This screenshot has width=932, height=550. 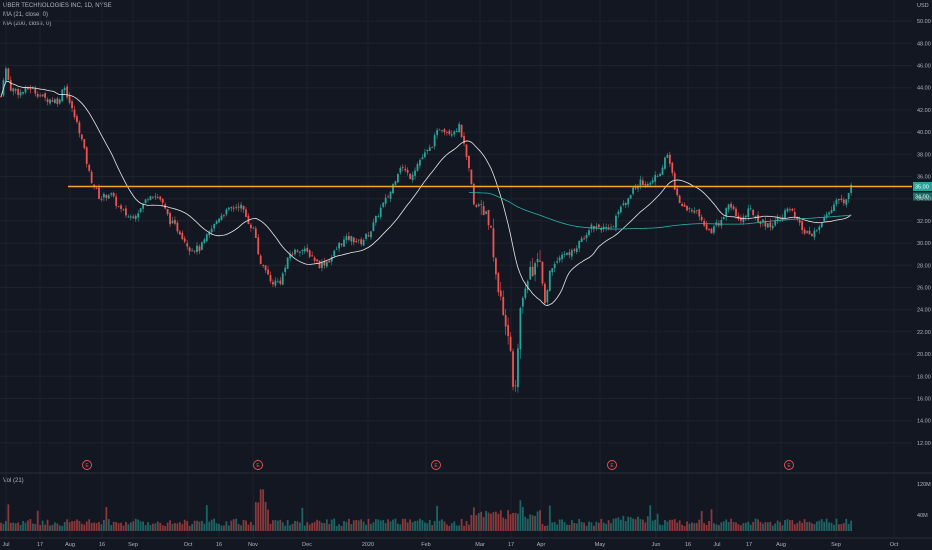 What do you see at coordinates (368, 545) in the screenshot?
I see `time-tick-label: 2020` at bounding box center [368, 545].